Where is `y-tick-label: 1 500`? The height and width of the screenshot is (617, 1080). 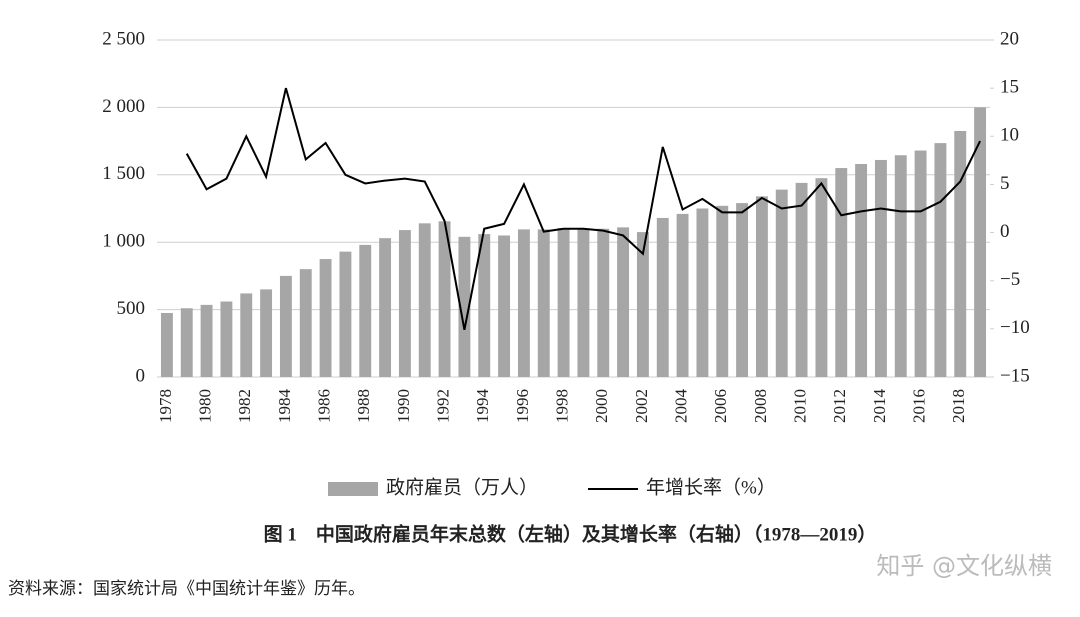
y-tick-label: 1 500 is located at coordinates (123, 173).